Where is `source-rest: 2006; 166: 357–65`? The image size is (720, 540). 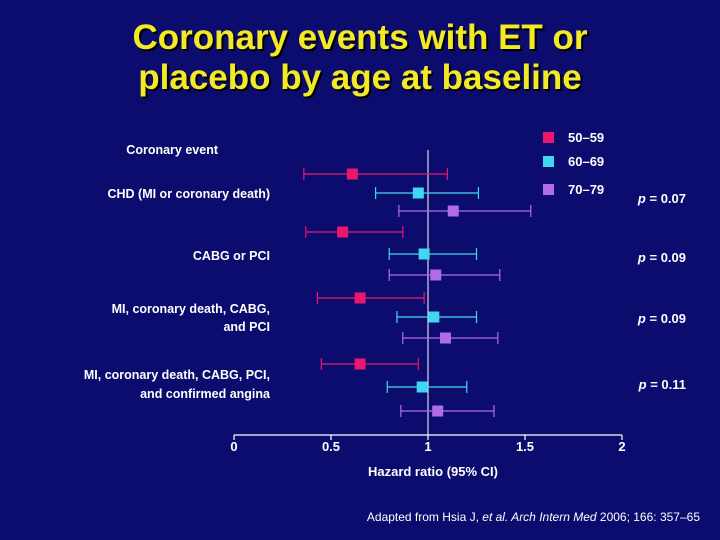 source-rest: 2006; 166: 357–65 is located at coordinates (648, 517).